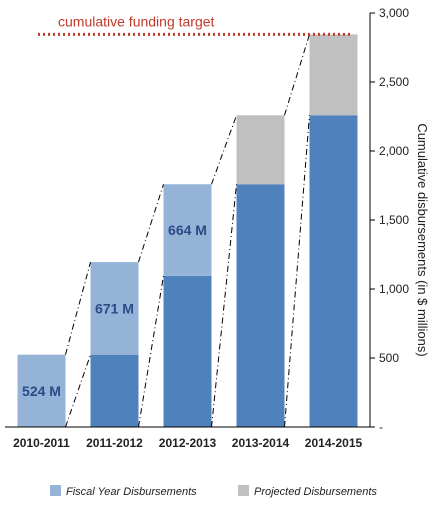 This screenshot has width=430, height=505. I want to click on y-axis-label: Cumulative disbursements (in $ millions), so click(422, 239).